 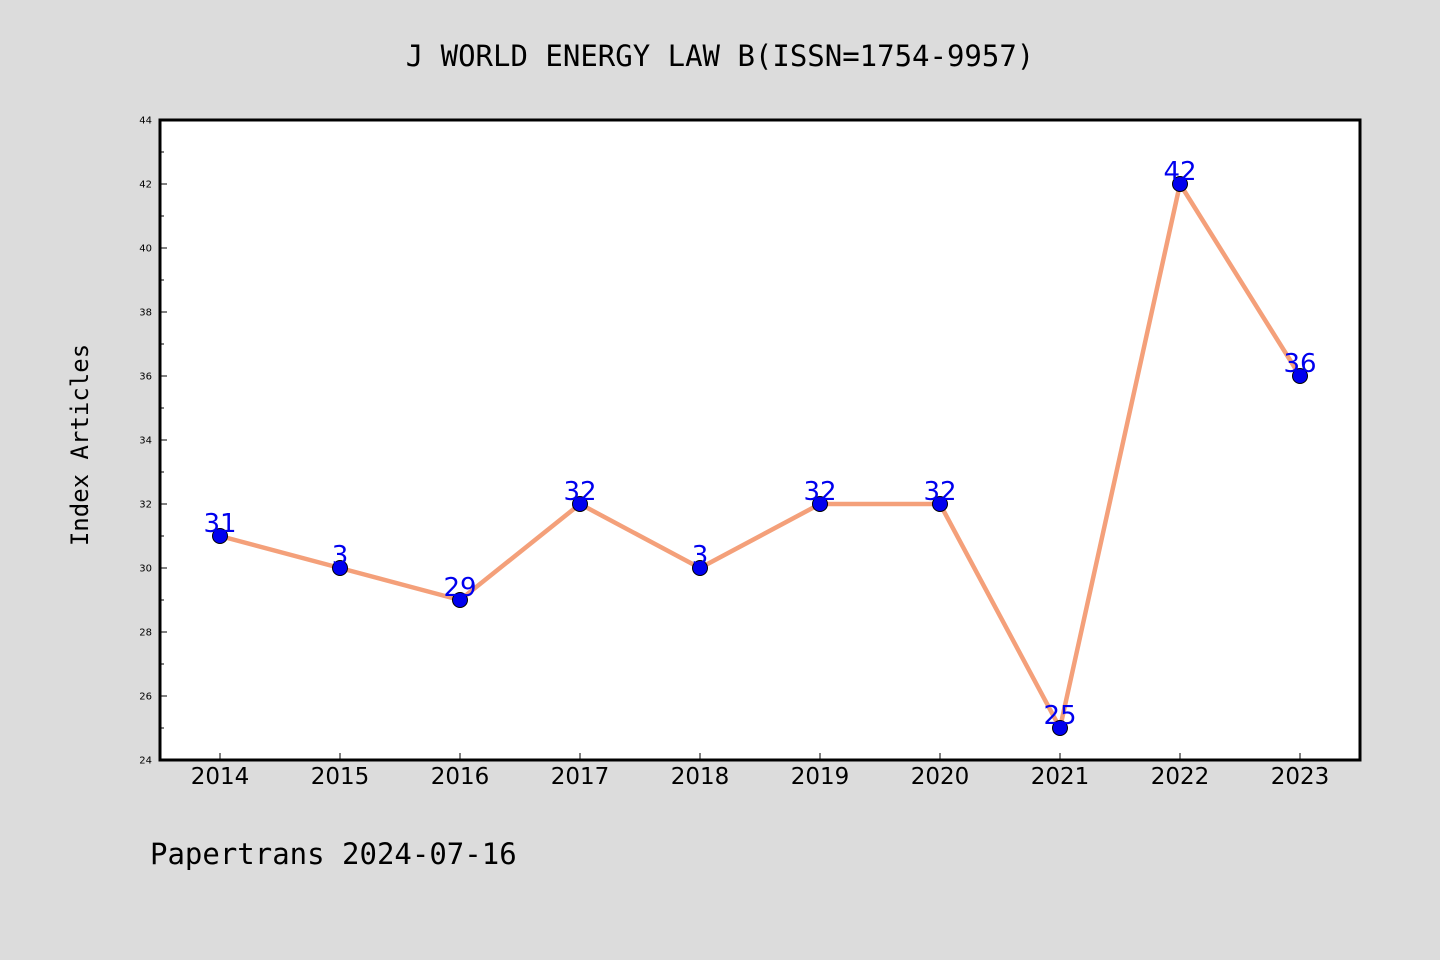 I want to click on data-label: 42, so click(x=1179, y=172).